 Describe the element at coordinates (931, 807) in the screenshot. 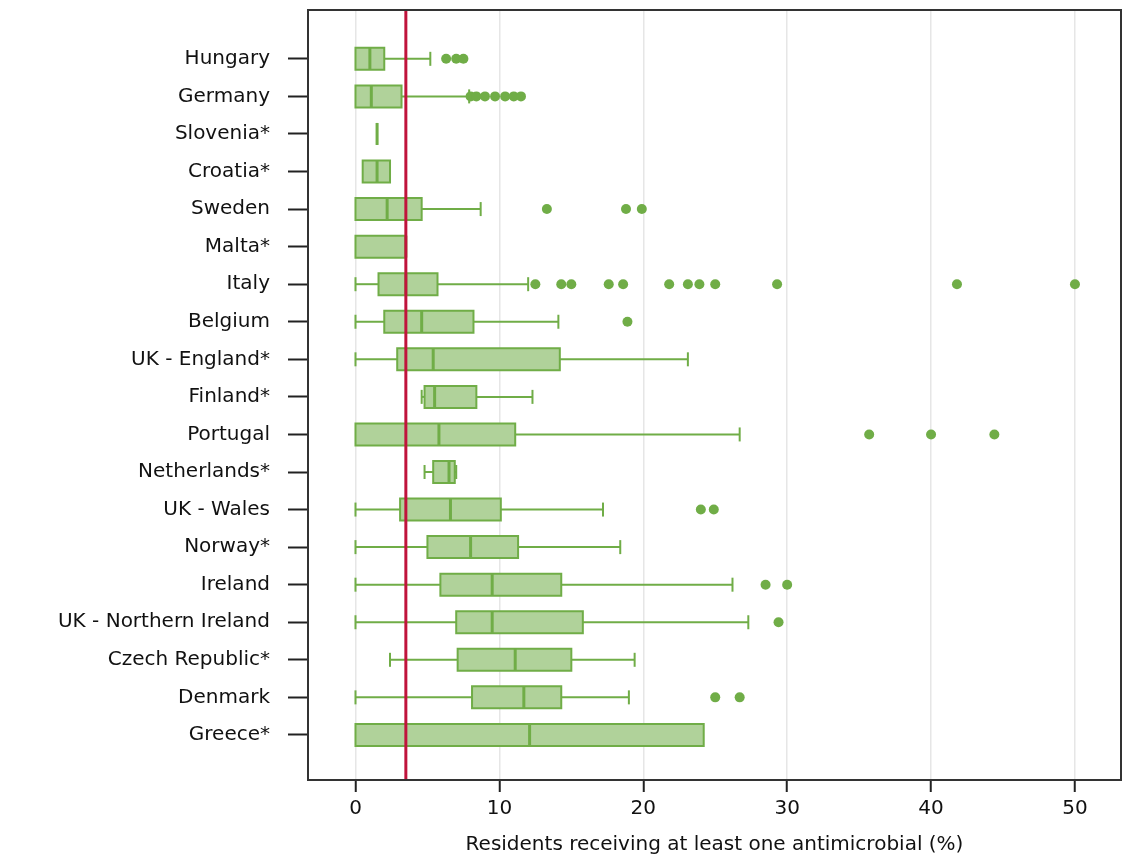

I see `x-tick-label: 40` at that location.